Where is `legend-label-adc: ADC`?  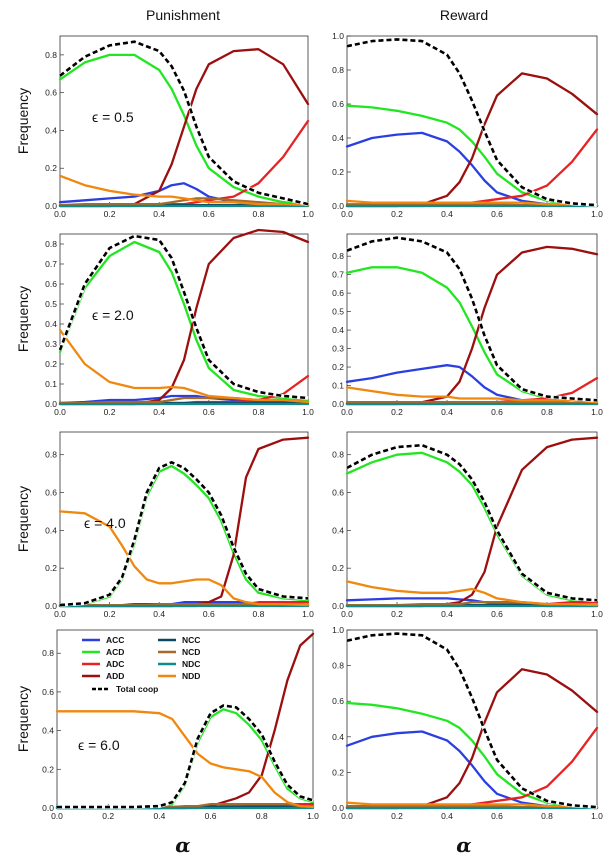 legend-label-adc: ADC is located at coordinates (115, 664).